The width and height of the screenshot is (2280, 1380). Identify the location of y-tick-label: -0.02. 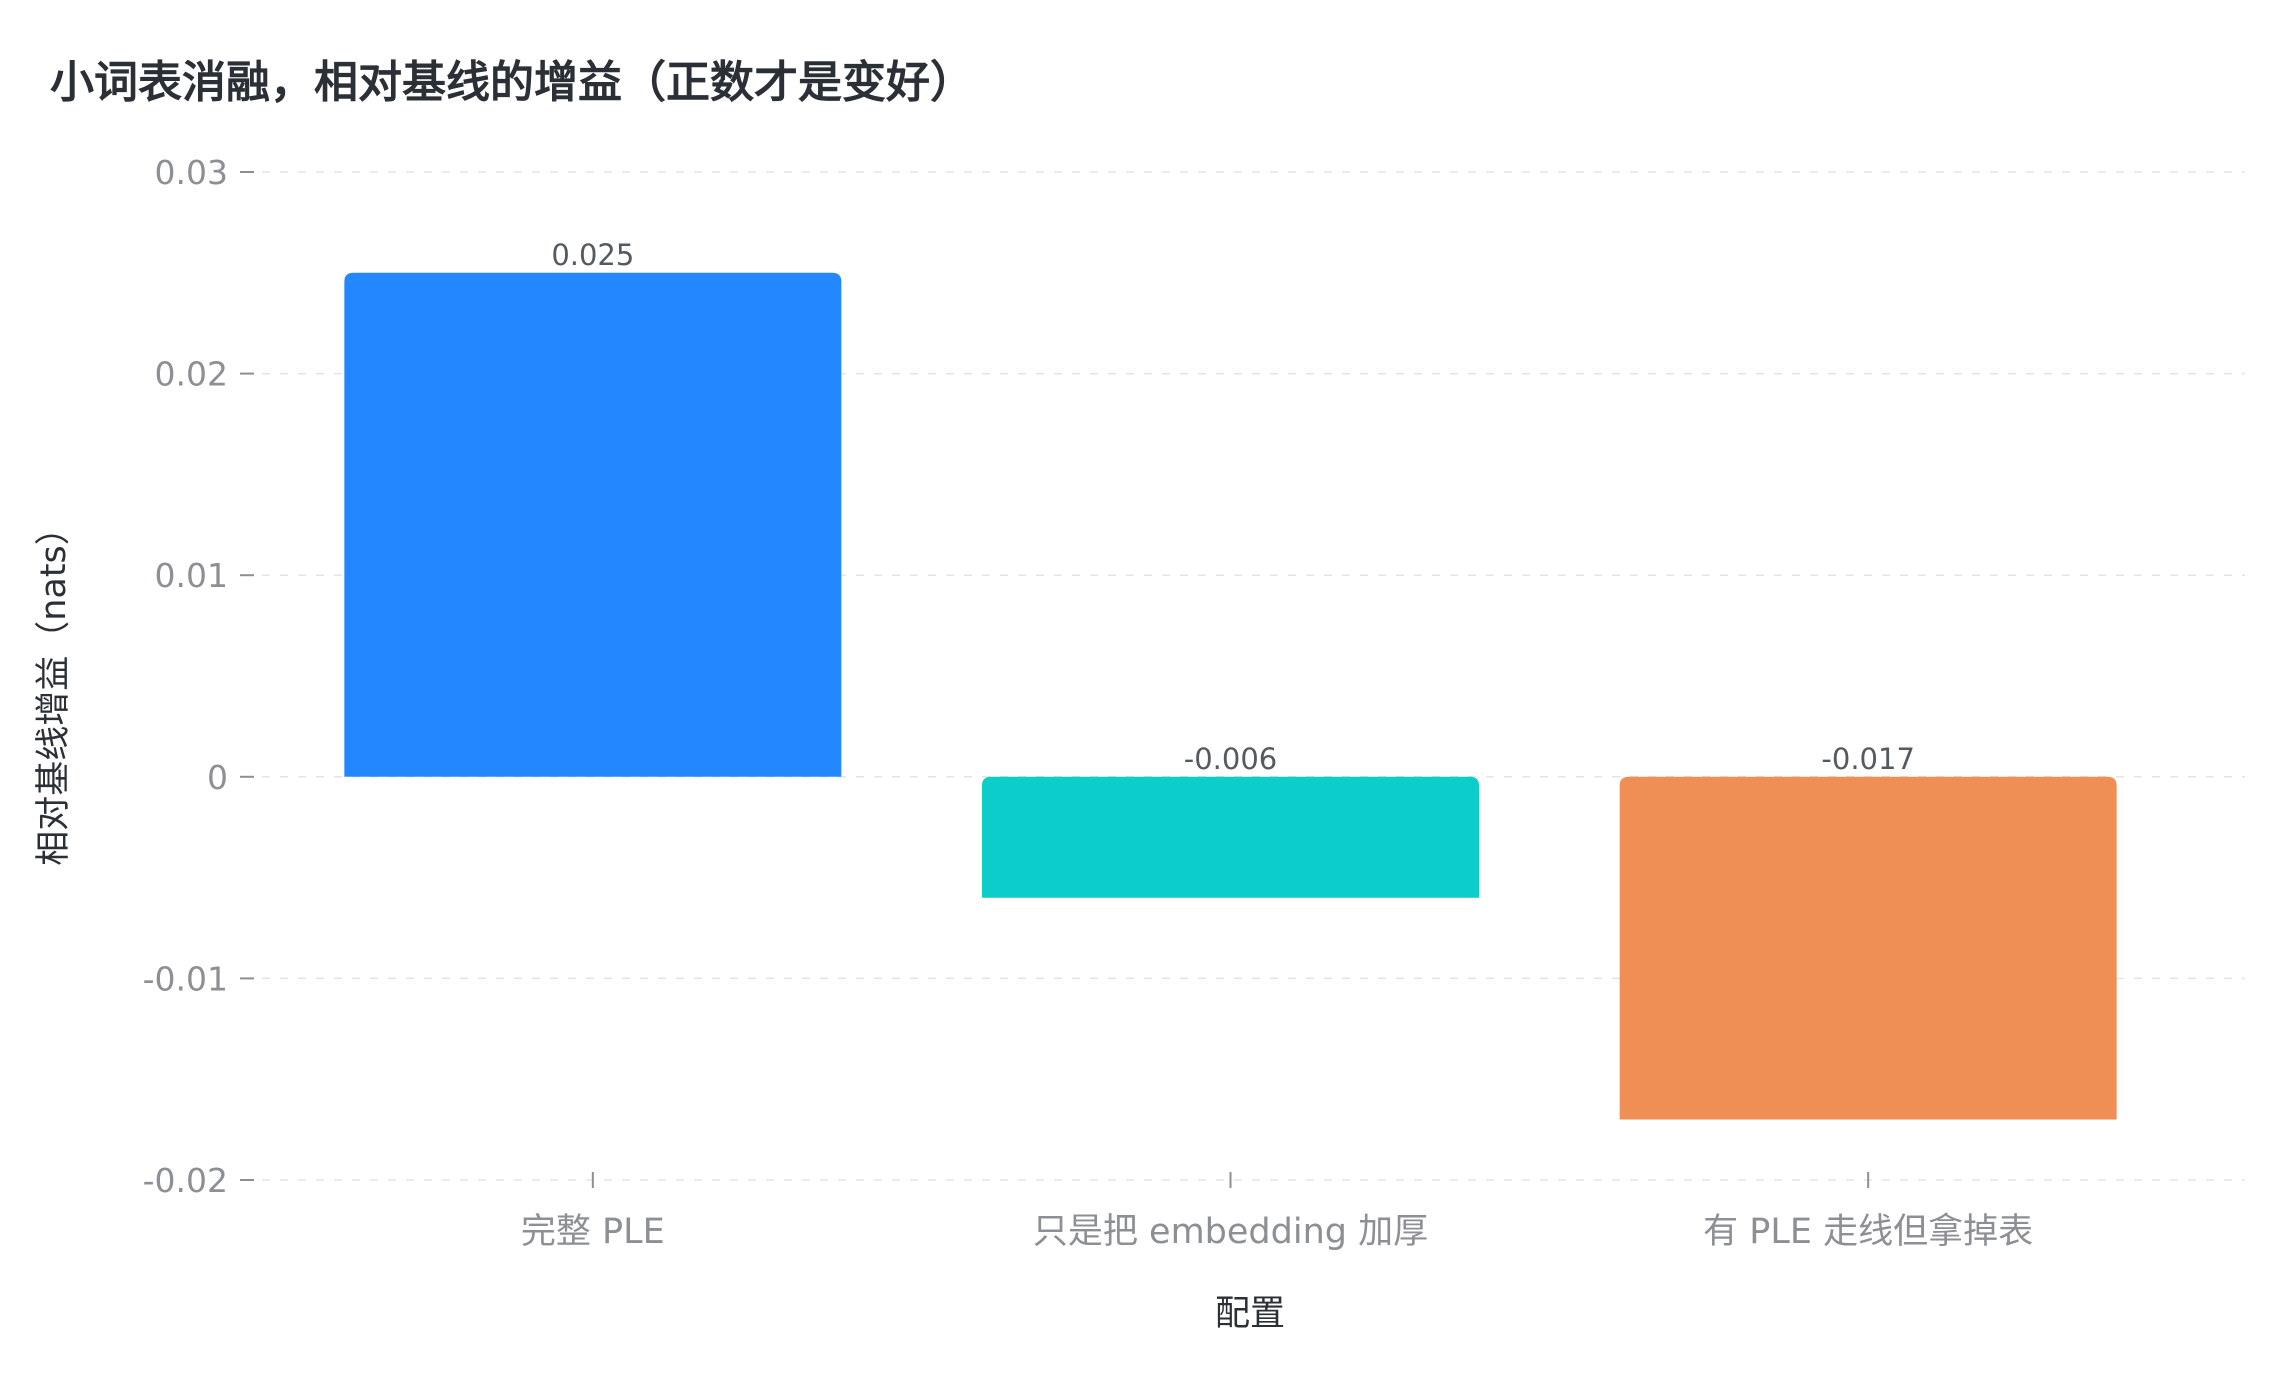
(185, 1180).